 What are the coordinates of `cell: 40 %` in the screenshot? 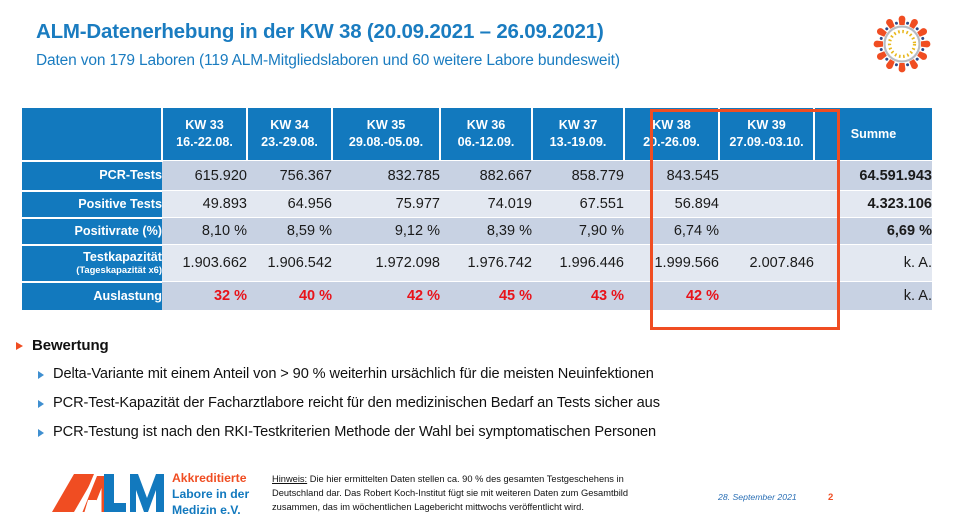 It's located at (289, 296).